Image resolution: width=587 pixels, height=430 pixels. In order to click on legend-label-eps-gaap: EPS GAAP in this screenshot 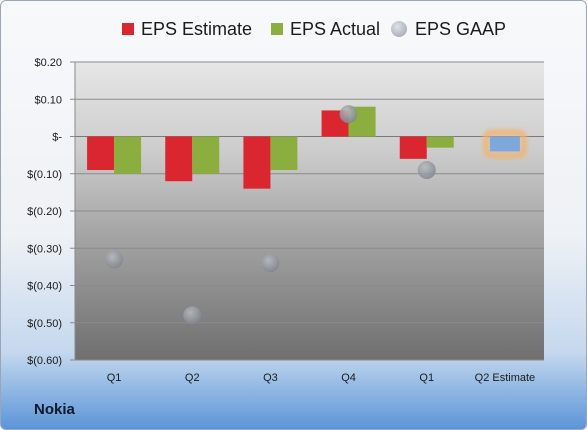, I will do `click(461, 28)`.